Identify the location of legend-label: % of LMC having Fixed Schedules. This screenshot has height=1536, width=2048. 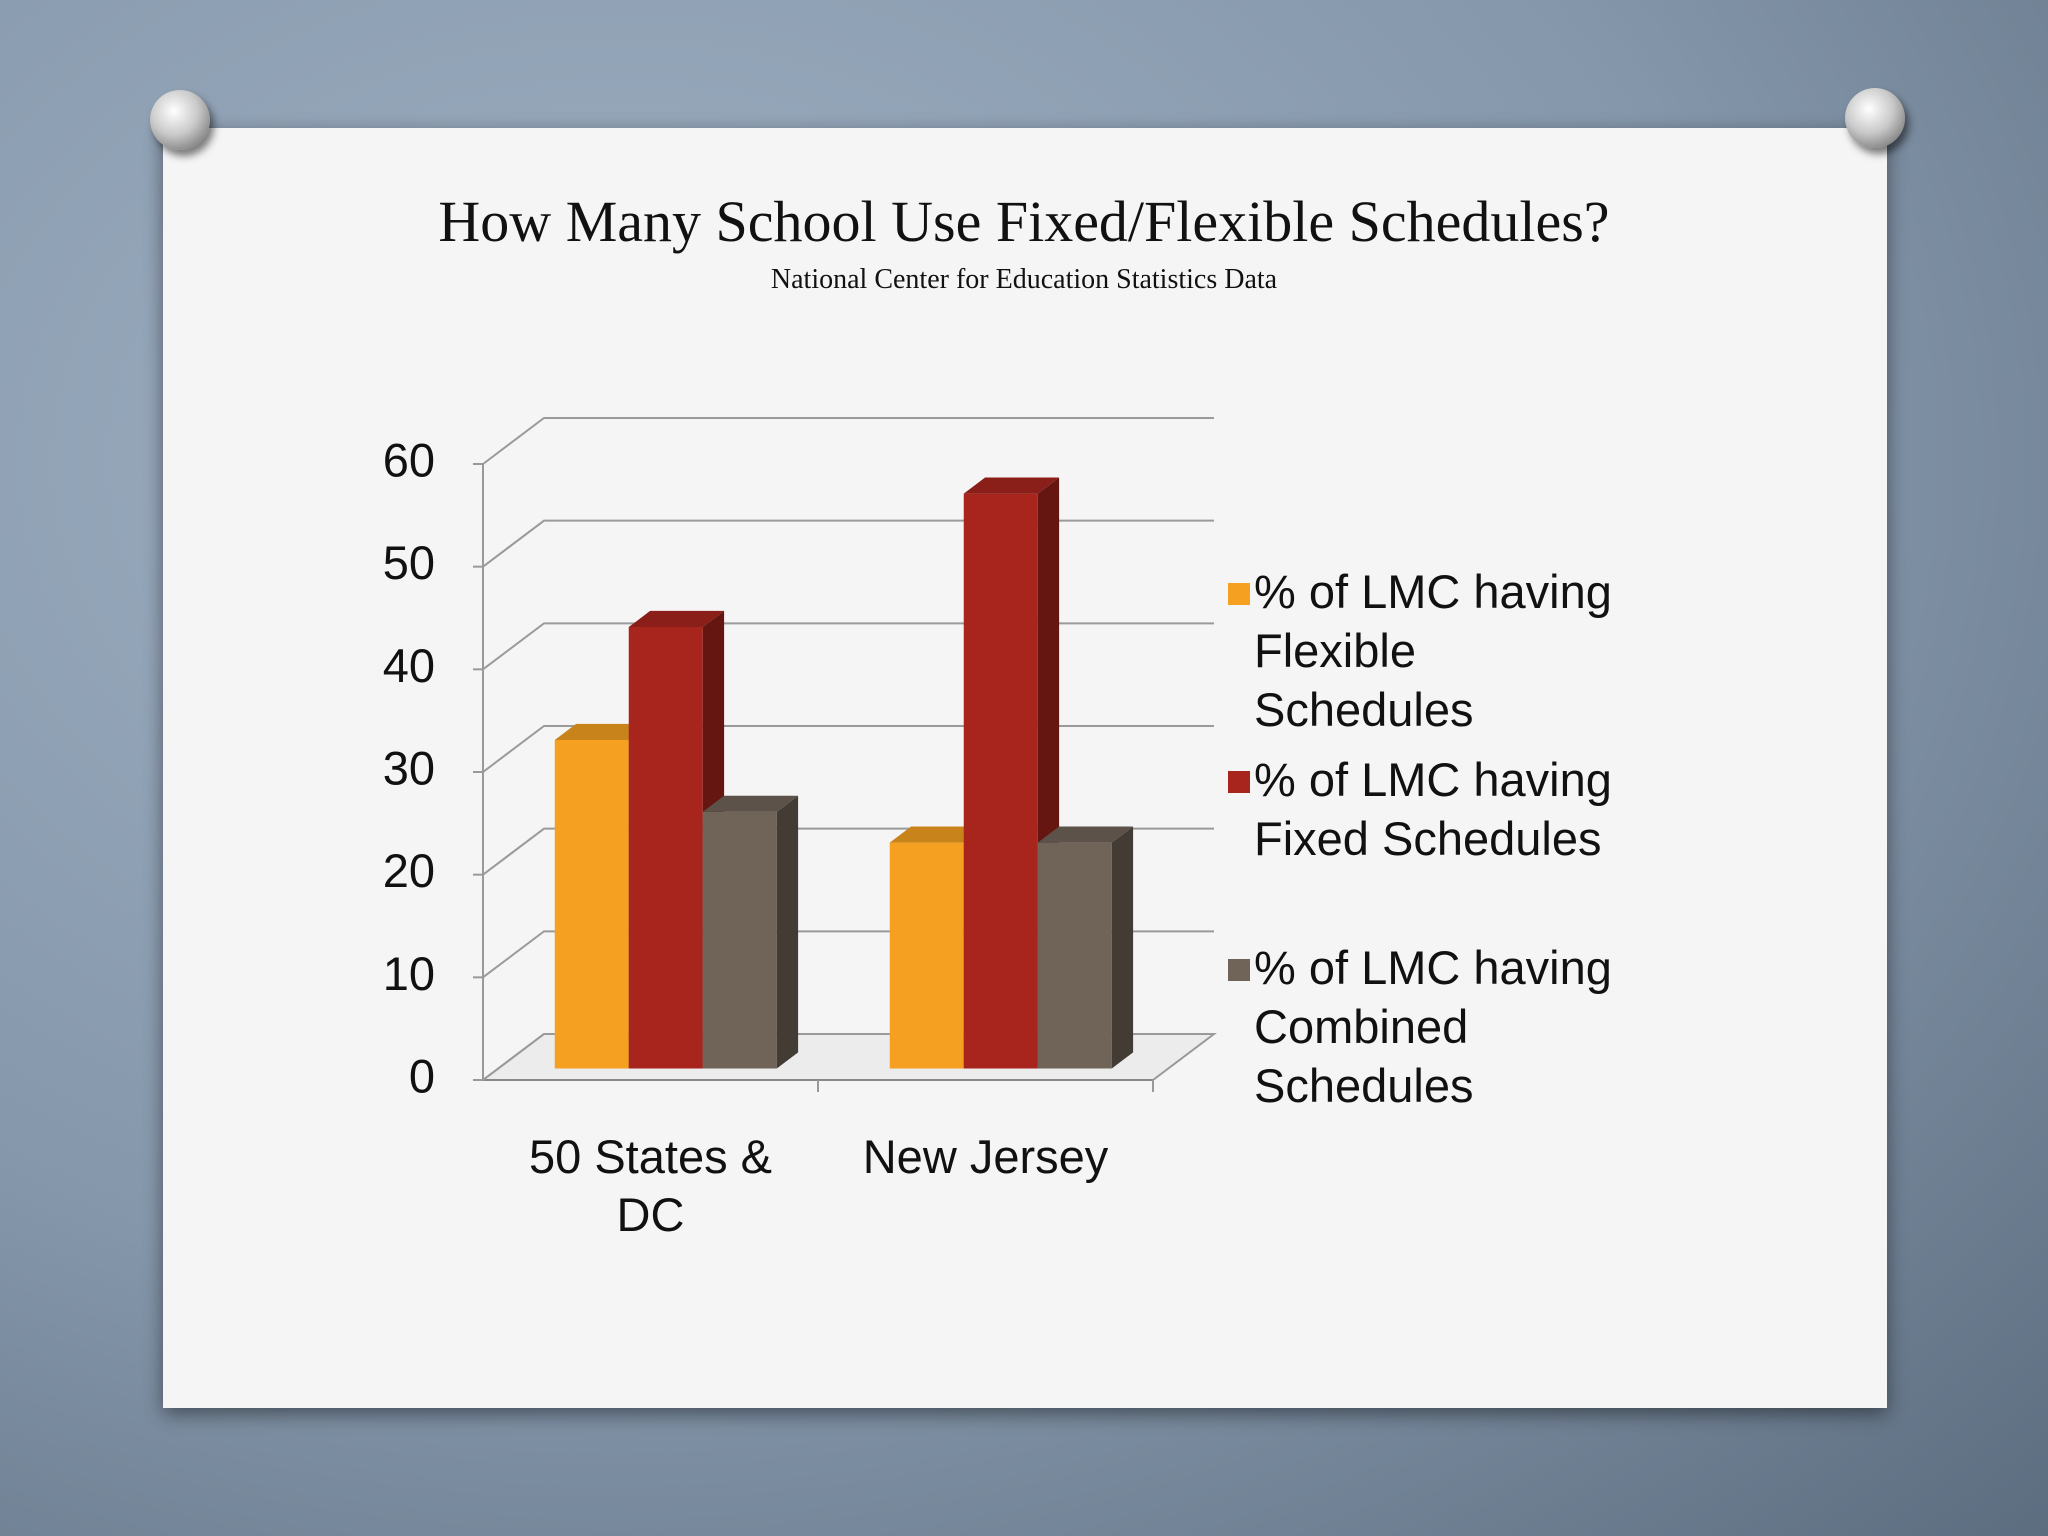
(1433, 809).